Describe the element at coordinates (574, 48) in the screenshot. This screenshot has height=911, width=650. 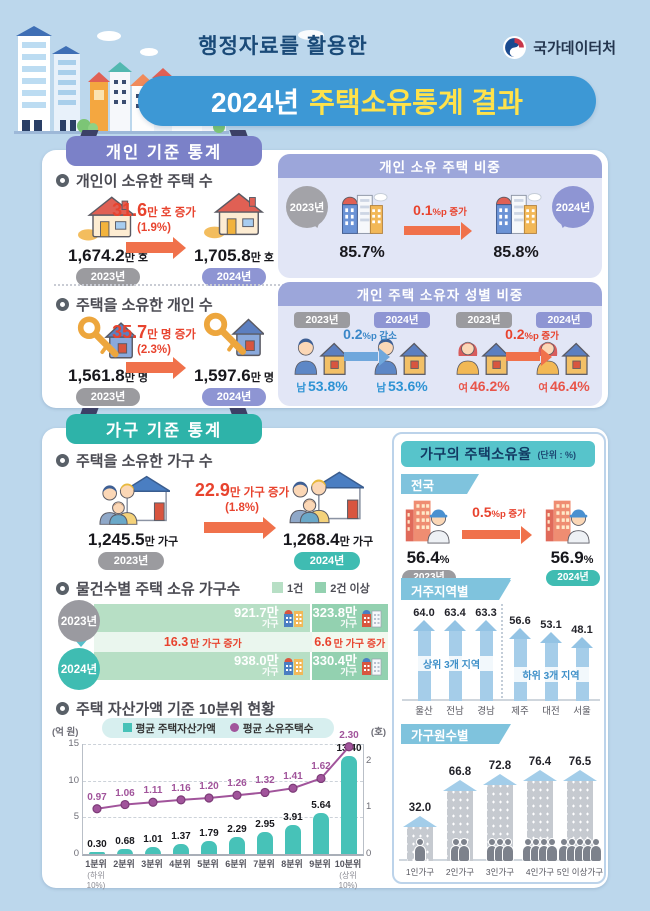
I see `agency-name: 국가데이터처` at that location.